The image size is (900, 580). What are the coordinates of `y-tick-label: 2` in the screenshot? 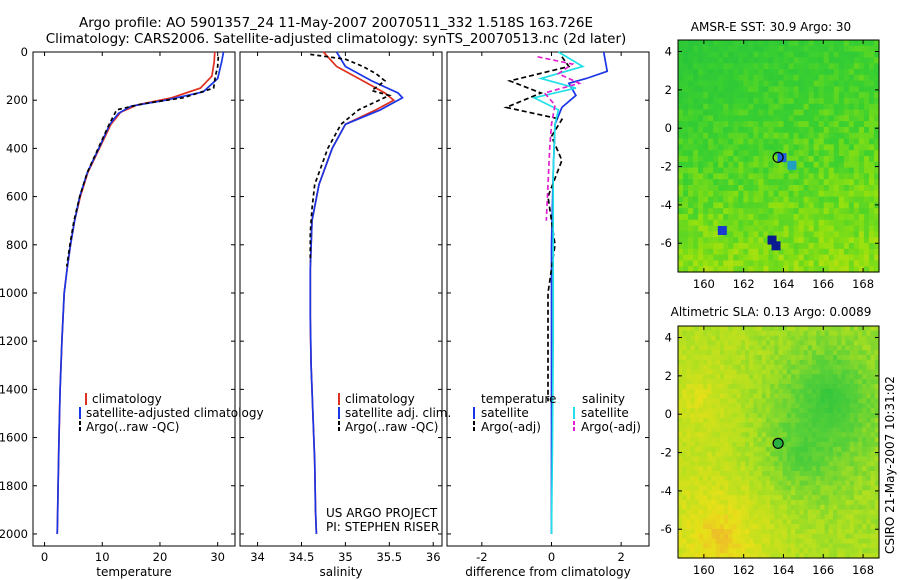 It's located at (668, 90).